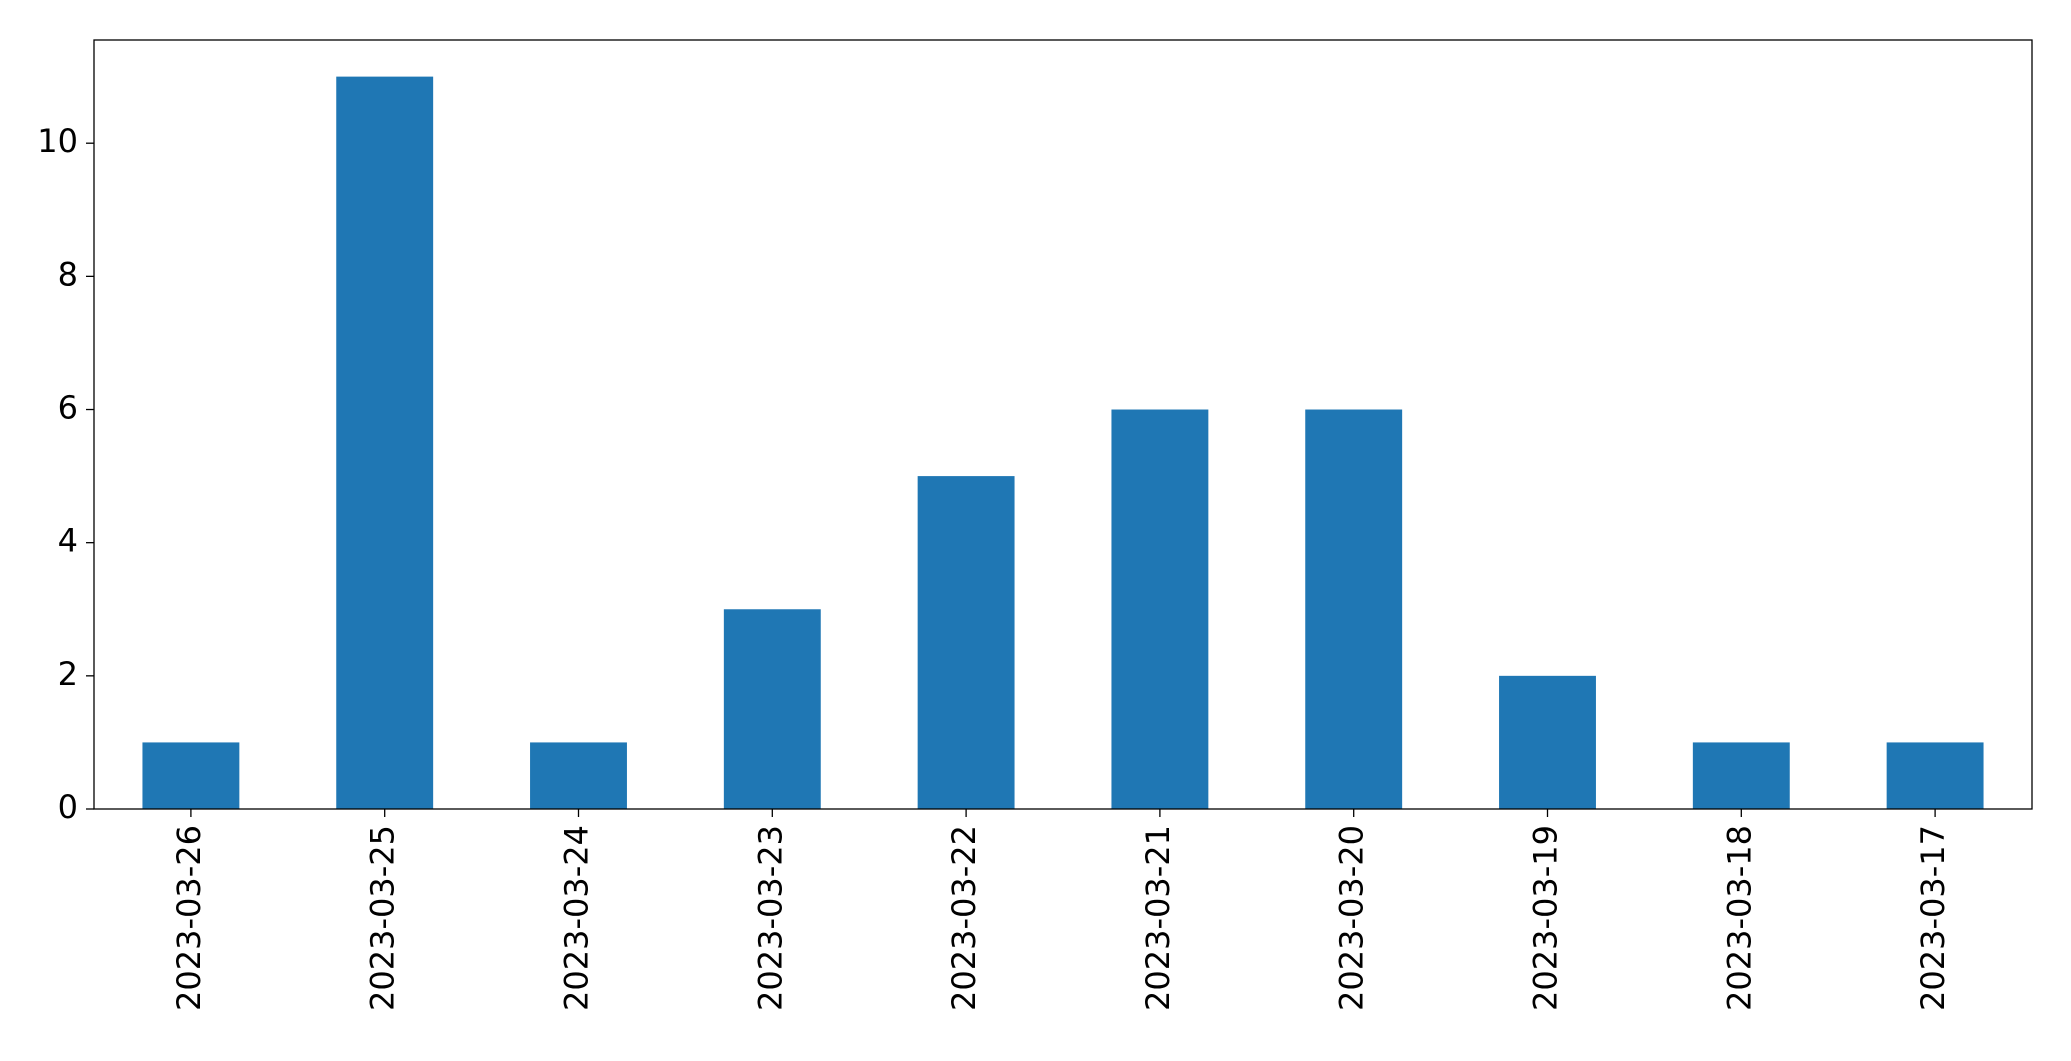 The width and height of the screenshot is (2071, 1061). Describe the element at coordinates (964, 918) in the screenshot. I see `x-tick-label: 2023-03-22` at that location.